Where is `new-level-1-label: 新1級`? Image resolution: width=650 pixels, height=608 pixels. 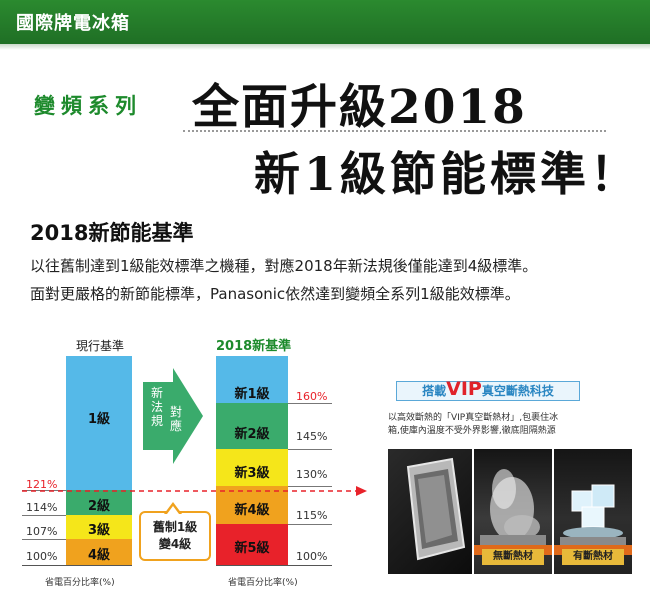
new-level-1-label: 新1級 is located at coordinates (252, 394).